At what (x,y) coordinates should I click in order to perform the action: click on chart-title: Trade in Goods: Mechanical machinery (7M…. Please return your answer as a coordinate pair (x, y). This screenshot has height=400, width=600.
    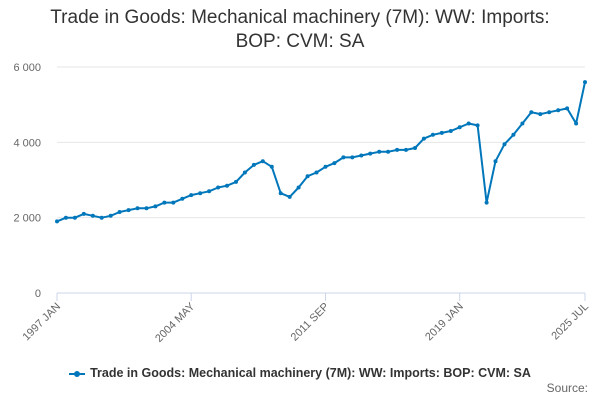
    Looking at the image, I should click on (300, 30).